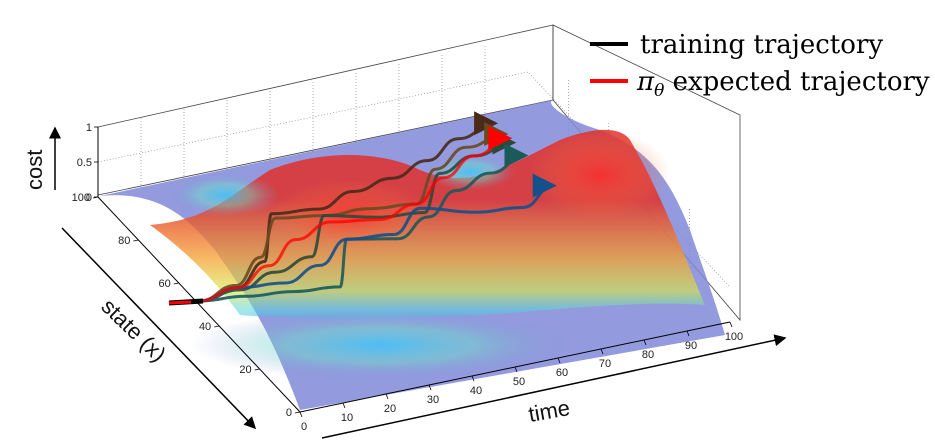 The image size is (935, 446). What do you see at coordinates (225, 195) in the screenshot?
I see `low-cost-region-back-left` at bounding box center [225, 195].